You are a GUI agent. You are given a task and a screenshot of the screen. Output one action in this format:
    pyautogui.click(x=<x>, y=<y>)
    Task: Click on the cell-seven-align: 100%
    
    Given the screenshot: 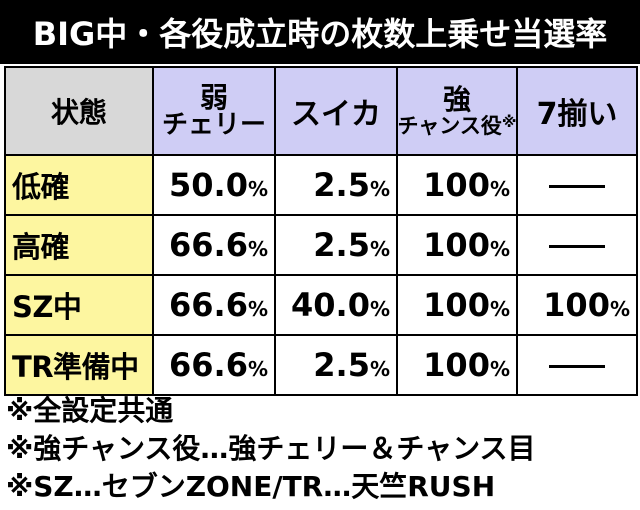 What is the action you would take?
    pyautogui.click(x=577, y=305)
    